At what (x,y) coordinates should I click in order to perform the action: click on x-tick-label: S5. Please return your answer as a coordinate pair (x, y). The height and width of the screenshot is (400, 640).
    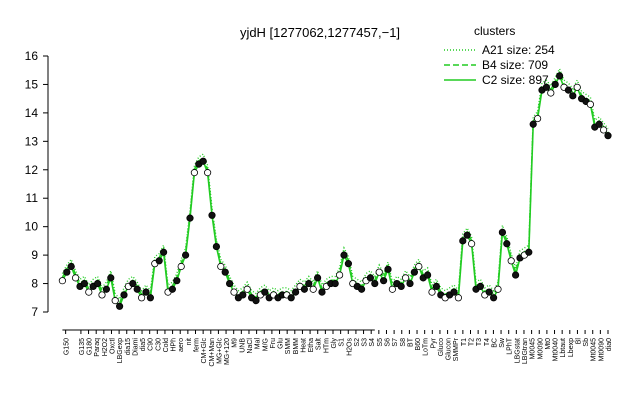
    Looking at the image, I should click on (380, 342).